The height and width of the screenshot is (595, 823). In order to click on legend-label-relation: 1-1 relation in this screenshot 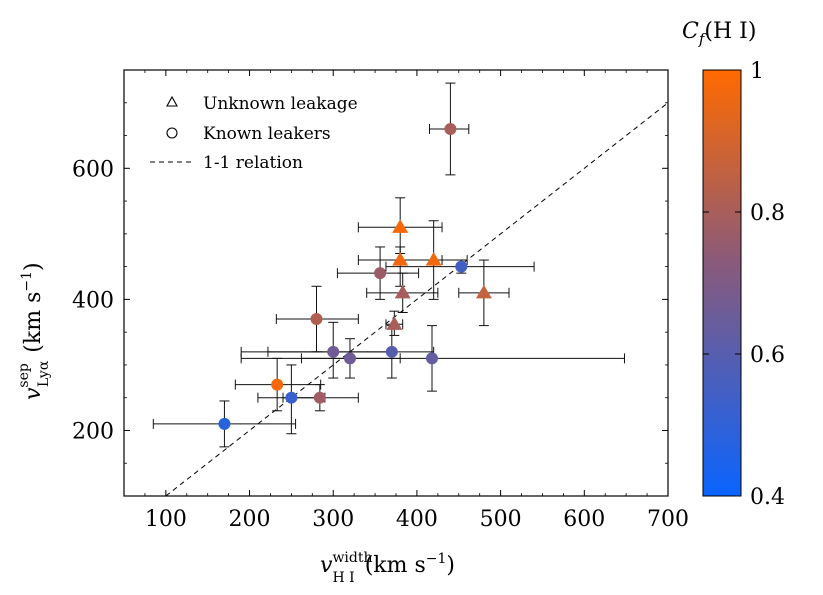, I will do `click(253, 163)`.